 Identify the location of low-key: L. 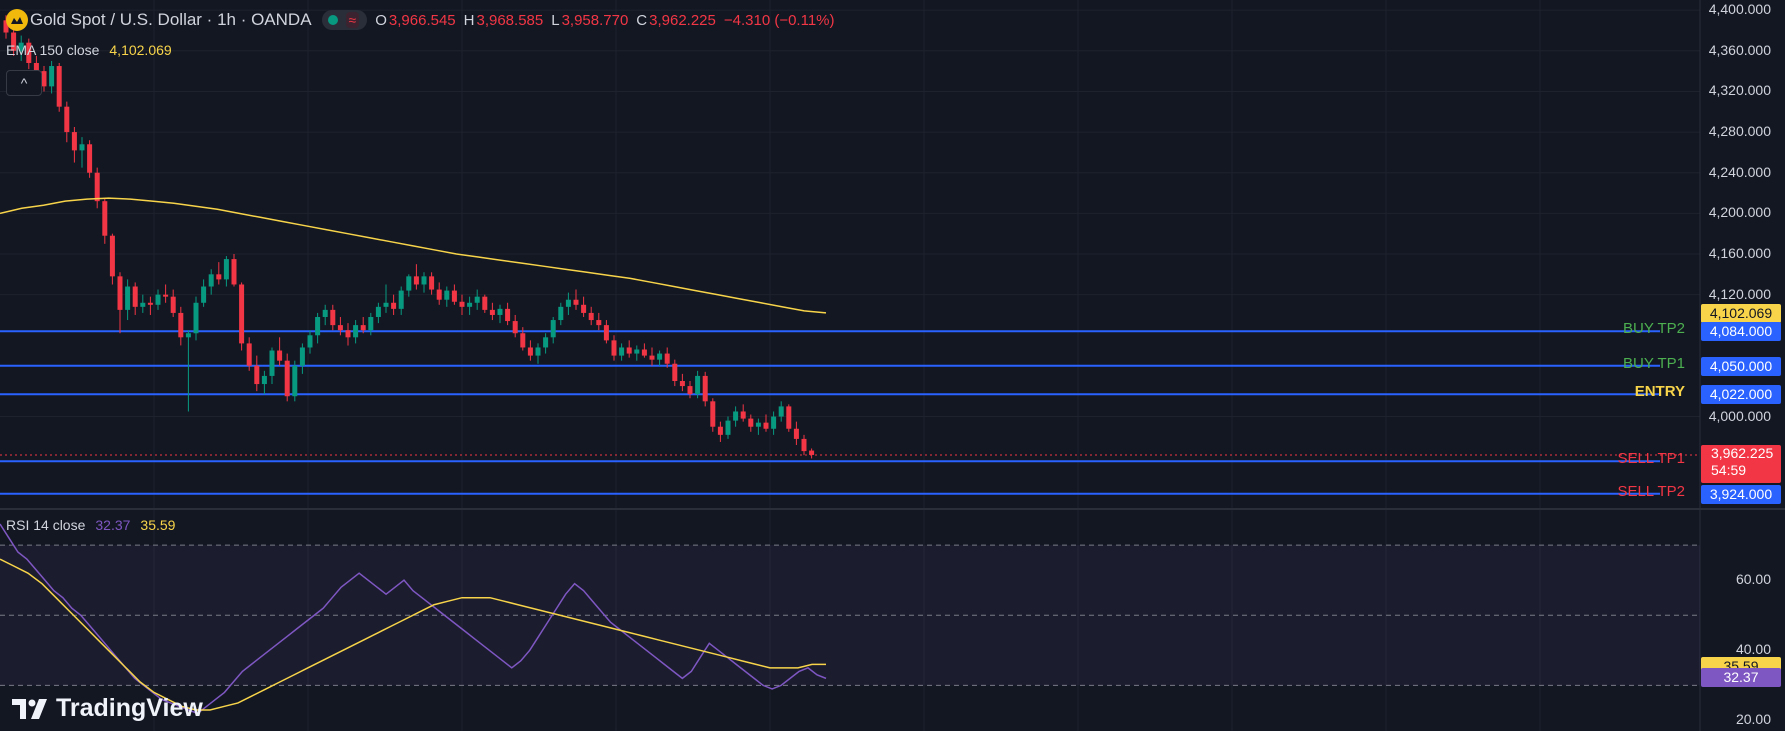
(555, 20).